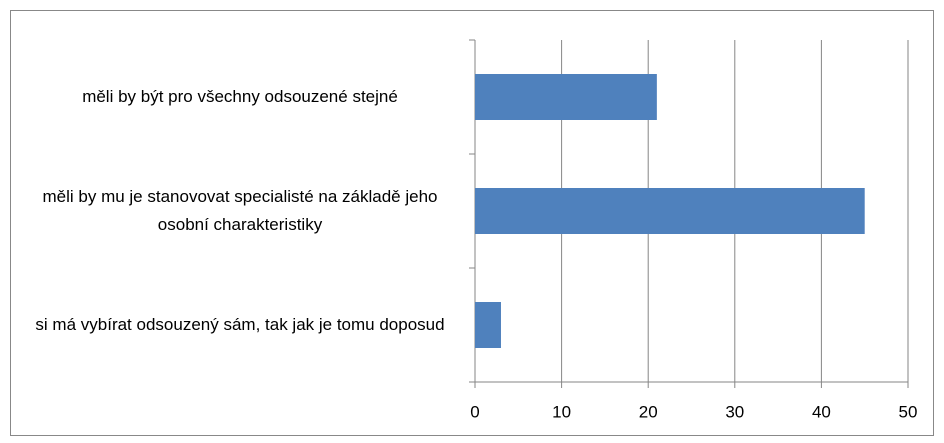 Image resolution: width=944 pixels, height=443 pixels. Describe the element at coordinates (648, 411) in the screenshot. I see `x-tick-label: 20` at that location.